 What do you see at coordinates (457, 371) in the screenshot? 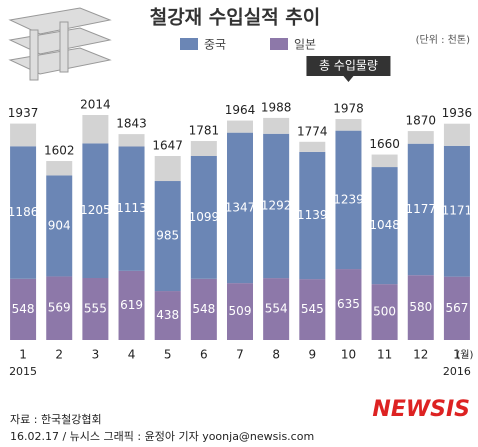
I see `year-label: 2016` at bounding box center [457, 371].